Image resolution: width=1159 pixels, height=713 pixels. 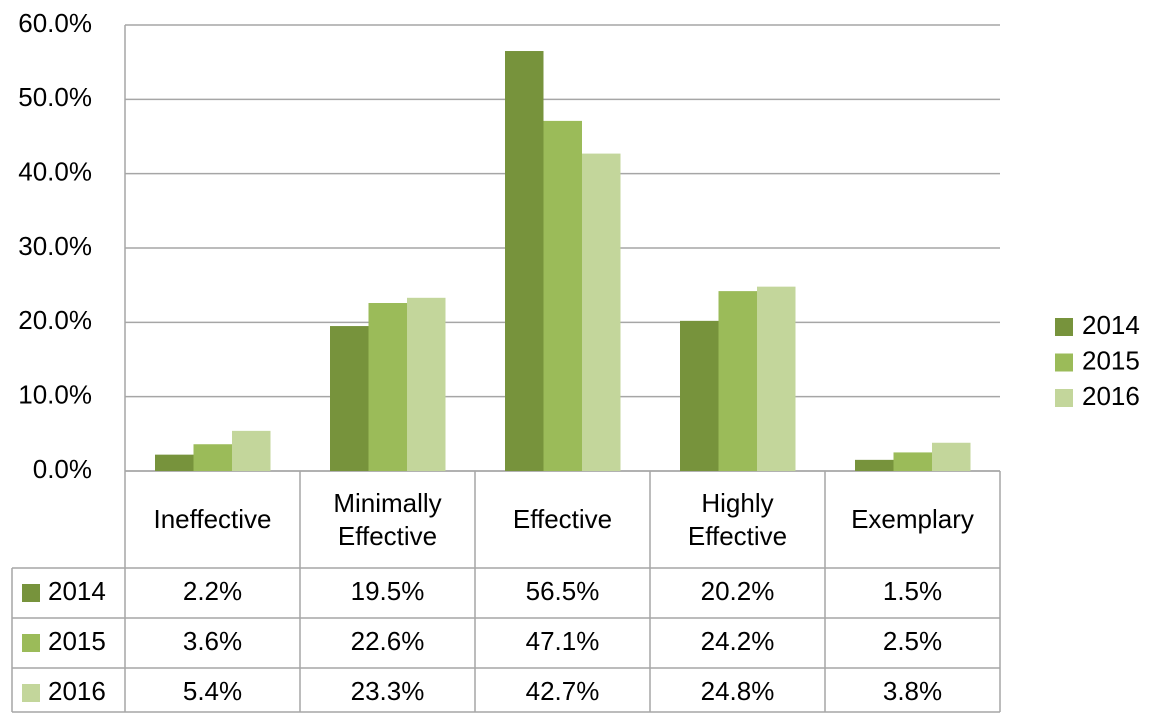 I want to click on data-label: 42.7%, so click(x=563, y=691).